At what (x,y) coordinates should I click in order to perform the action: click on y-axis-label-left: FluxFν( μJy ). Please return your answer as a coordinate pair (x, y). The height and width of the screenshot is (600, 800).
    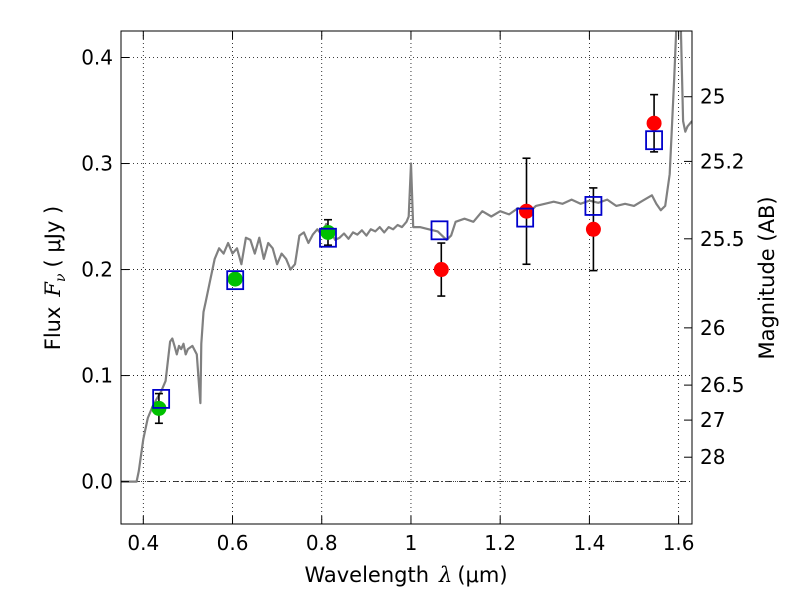
    Looking at the image, I should click on (55, 278).